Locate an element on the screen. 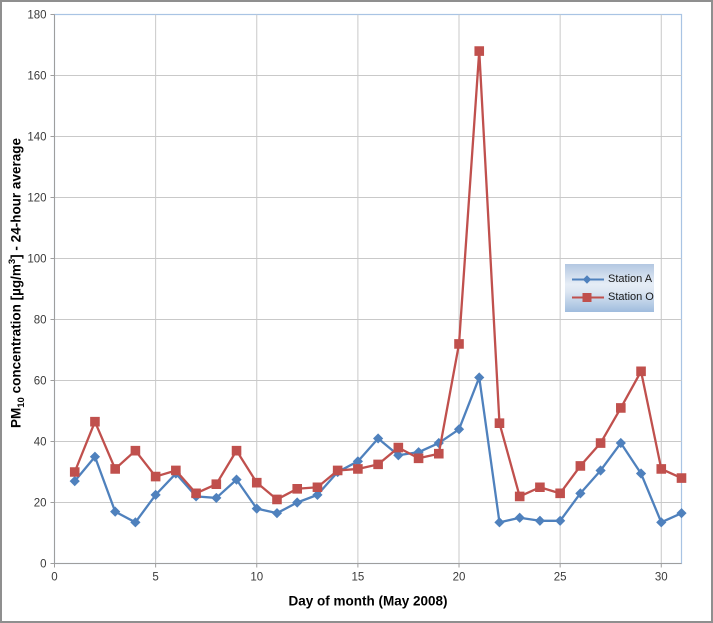  legend-marker-diamond-icon is located at coordinates (587, 279).